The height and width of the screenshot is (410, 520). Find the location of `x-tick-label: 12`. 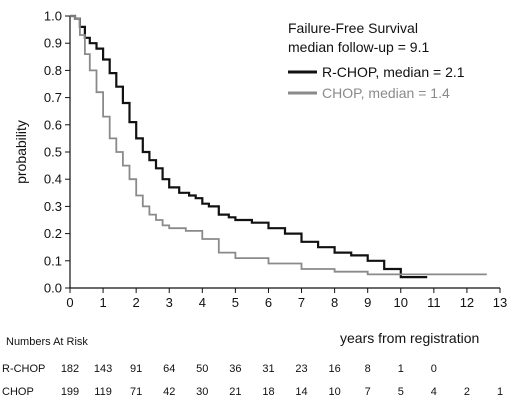

x-tick-label: 12 is located at coordinates (467, 302).